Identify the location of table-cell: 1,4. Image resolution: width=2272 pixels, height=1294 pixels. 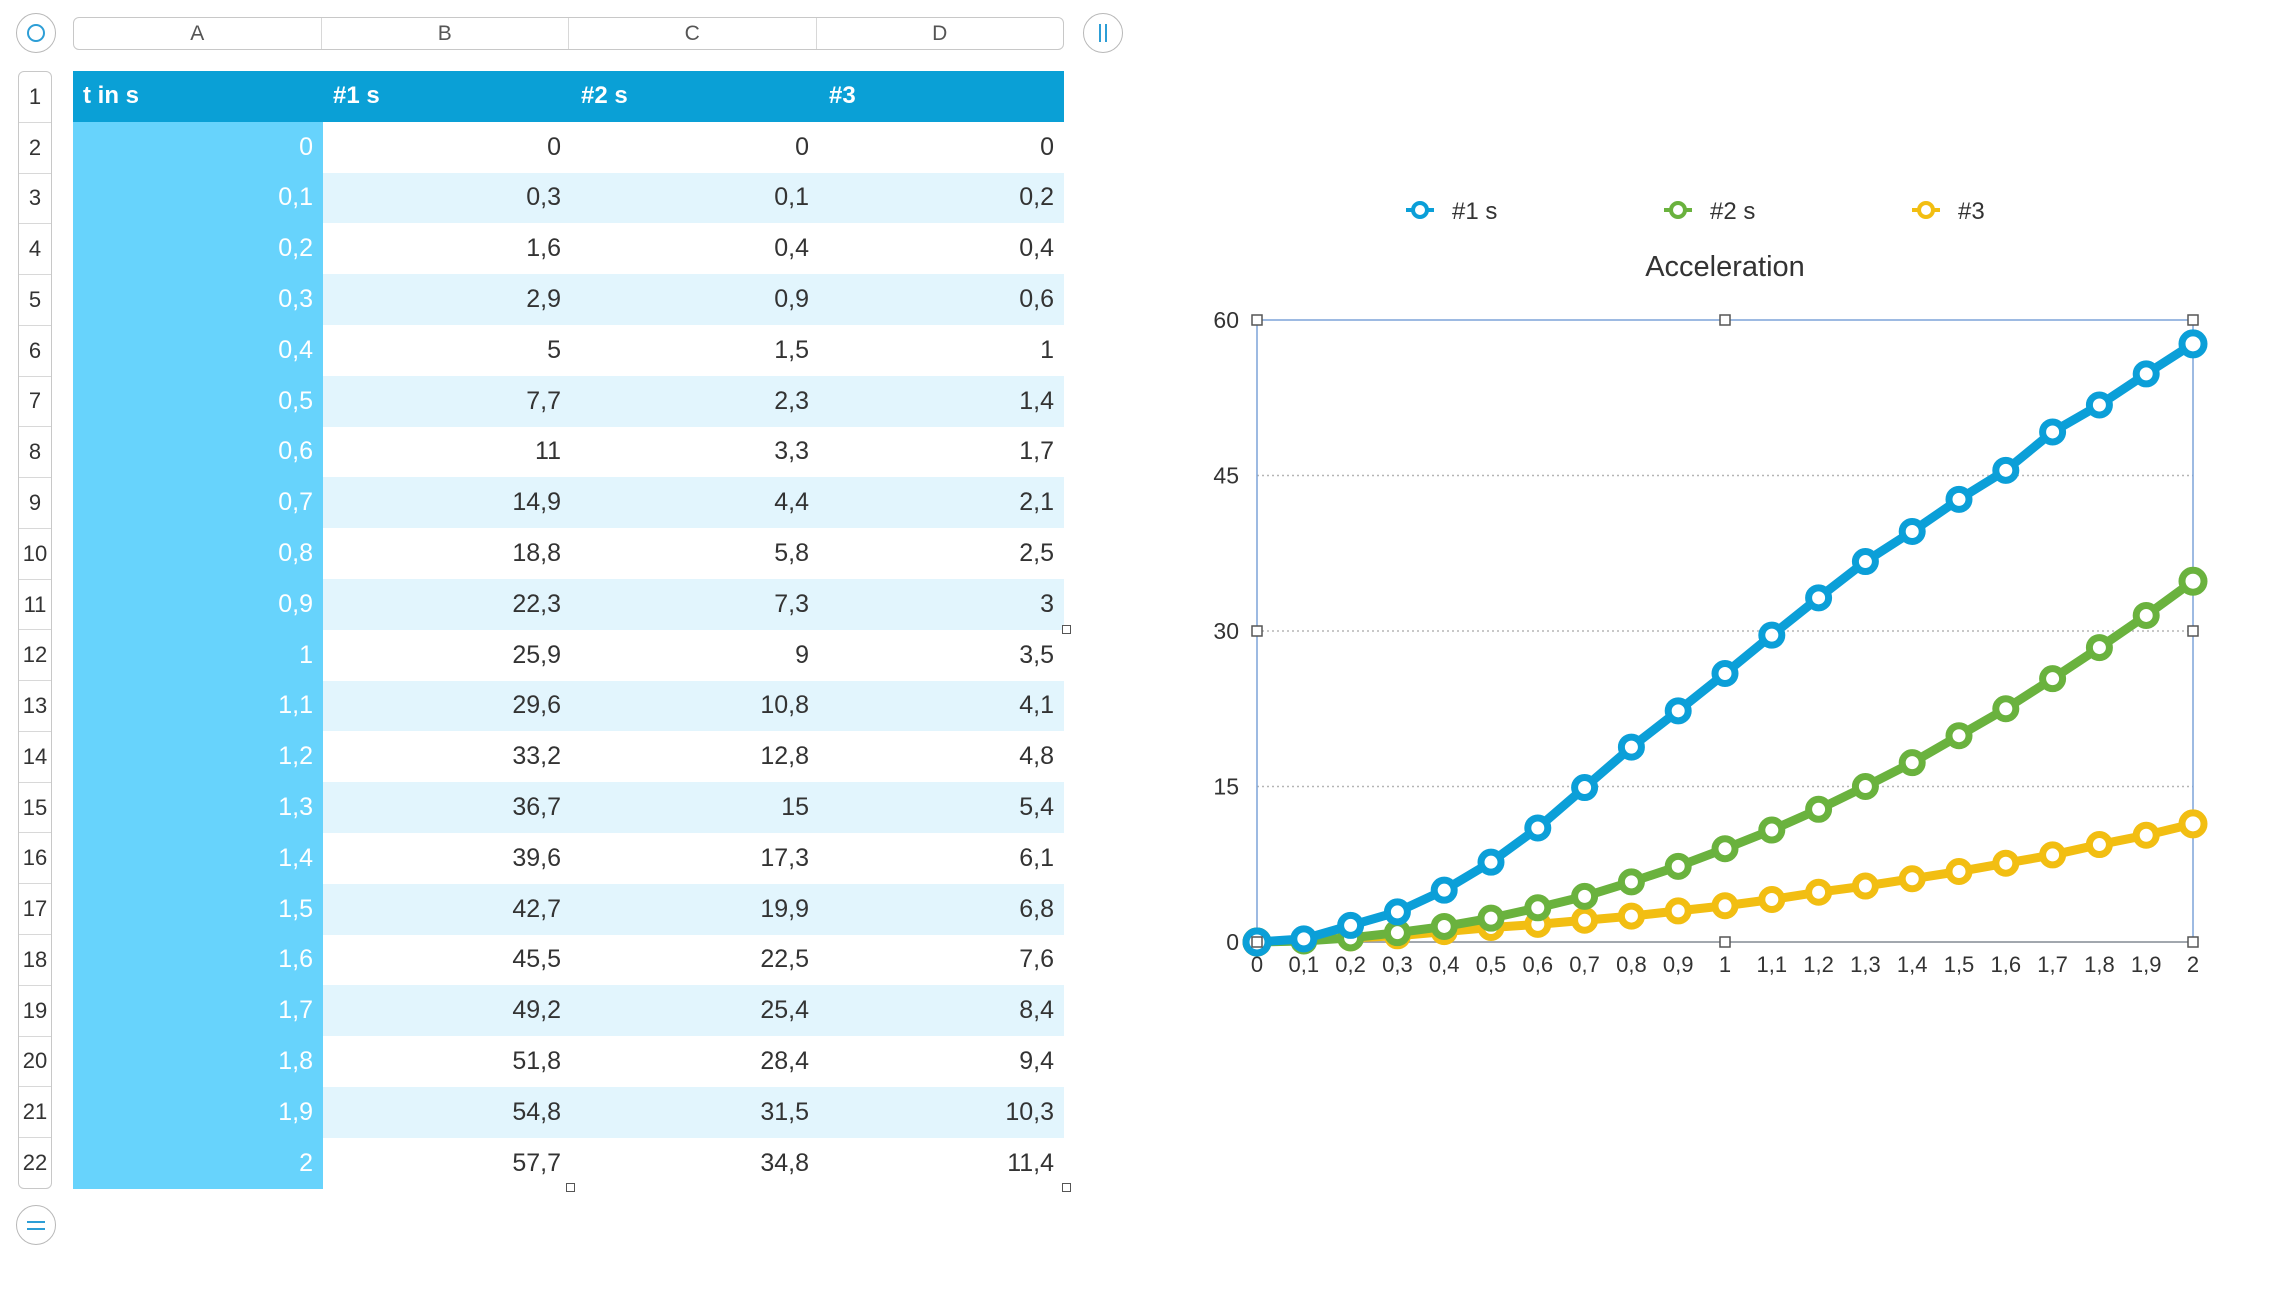
(941, 401).